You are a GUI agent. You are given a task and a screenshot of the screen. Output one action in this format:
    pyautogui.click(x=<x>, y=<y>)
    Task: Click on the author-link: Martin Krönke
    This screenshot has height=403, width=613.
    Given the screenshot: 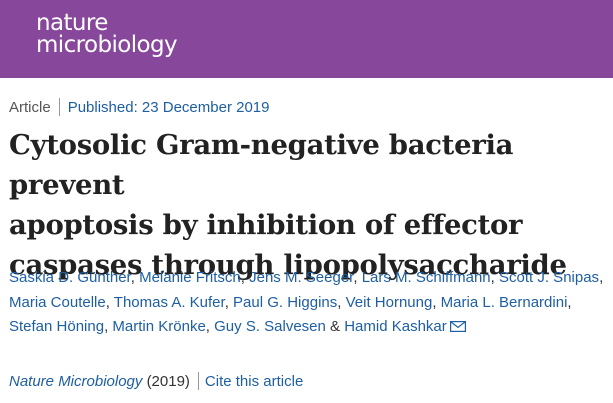 What is the action you would take?
    pyautogui.click(x=159, y=326)
    